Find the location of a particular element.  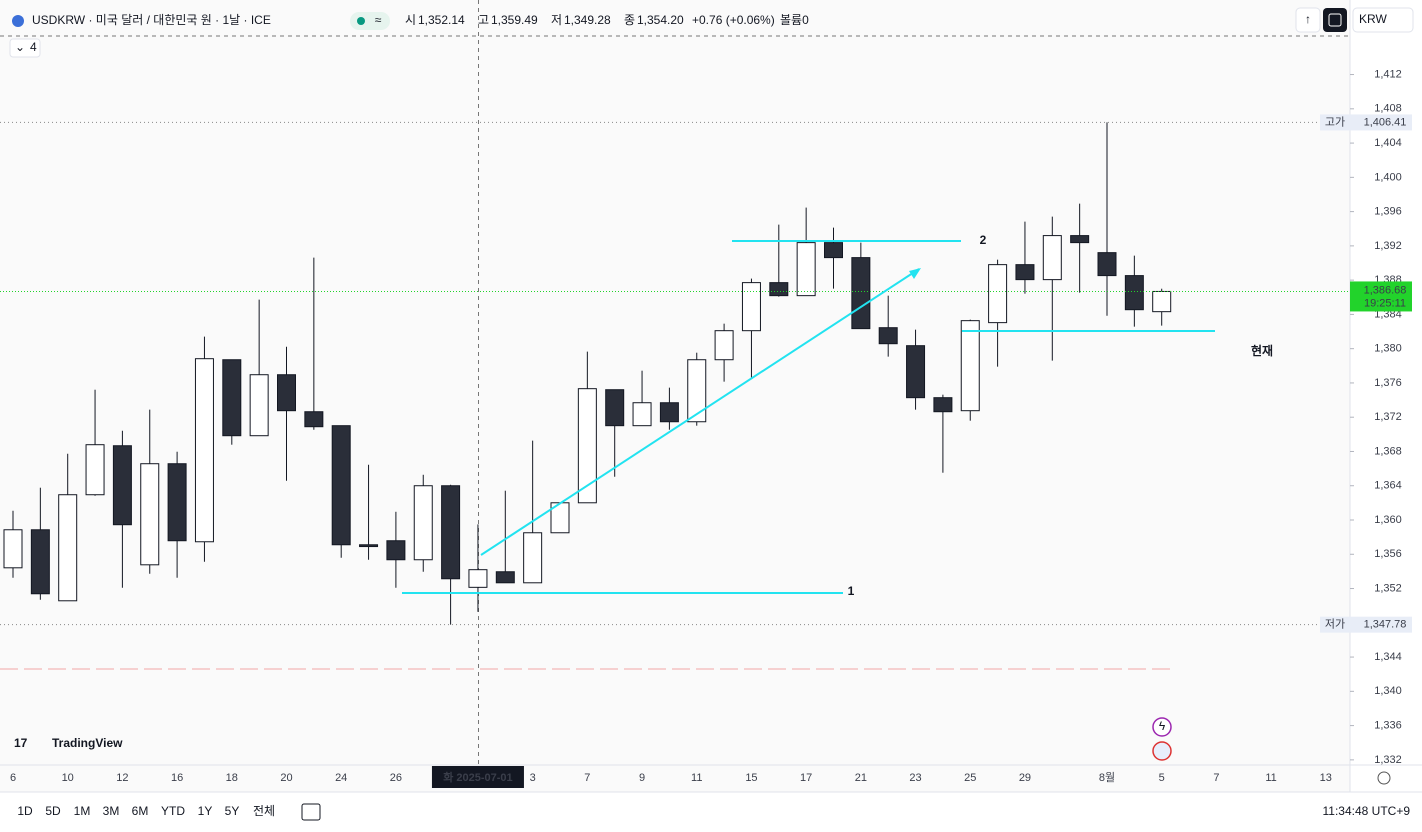

indicator-toggle is located at coordinates (25, 48).